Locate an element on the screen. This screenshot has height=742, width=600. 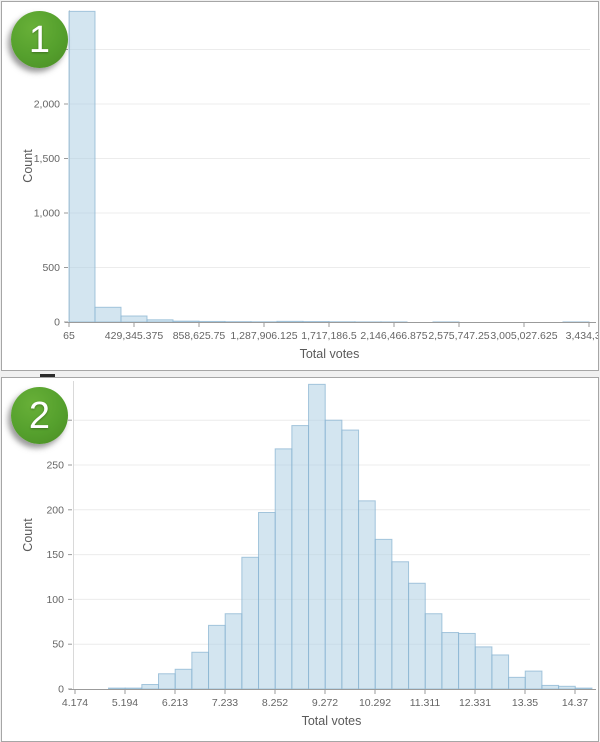
y-tick-label: 50 is located at coordinates (58, 645).